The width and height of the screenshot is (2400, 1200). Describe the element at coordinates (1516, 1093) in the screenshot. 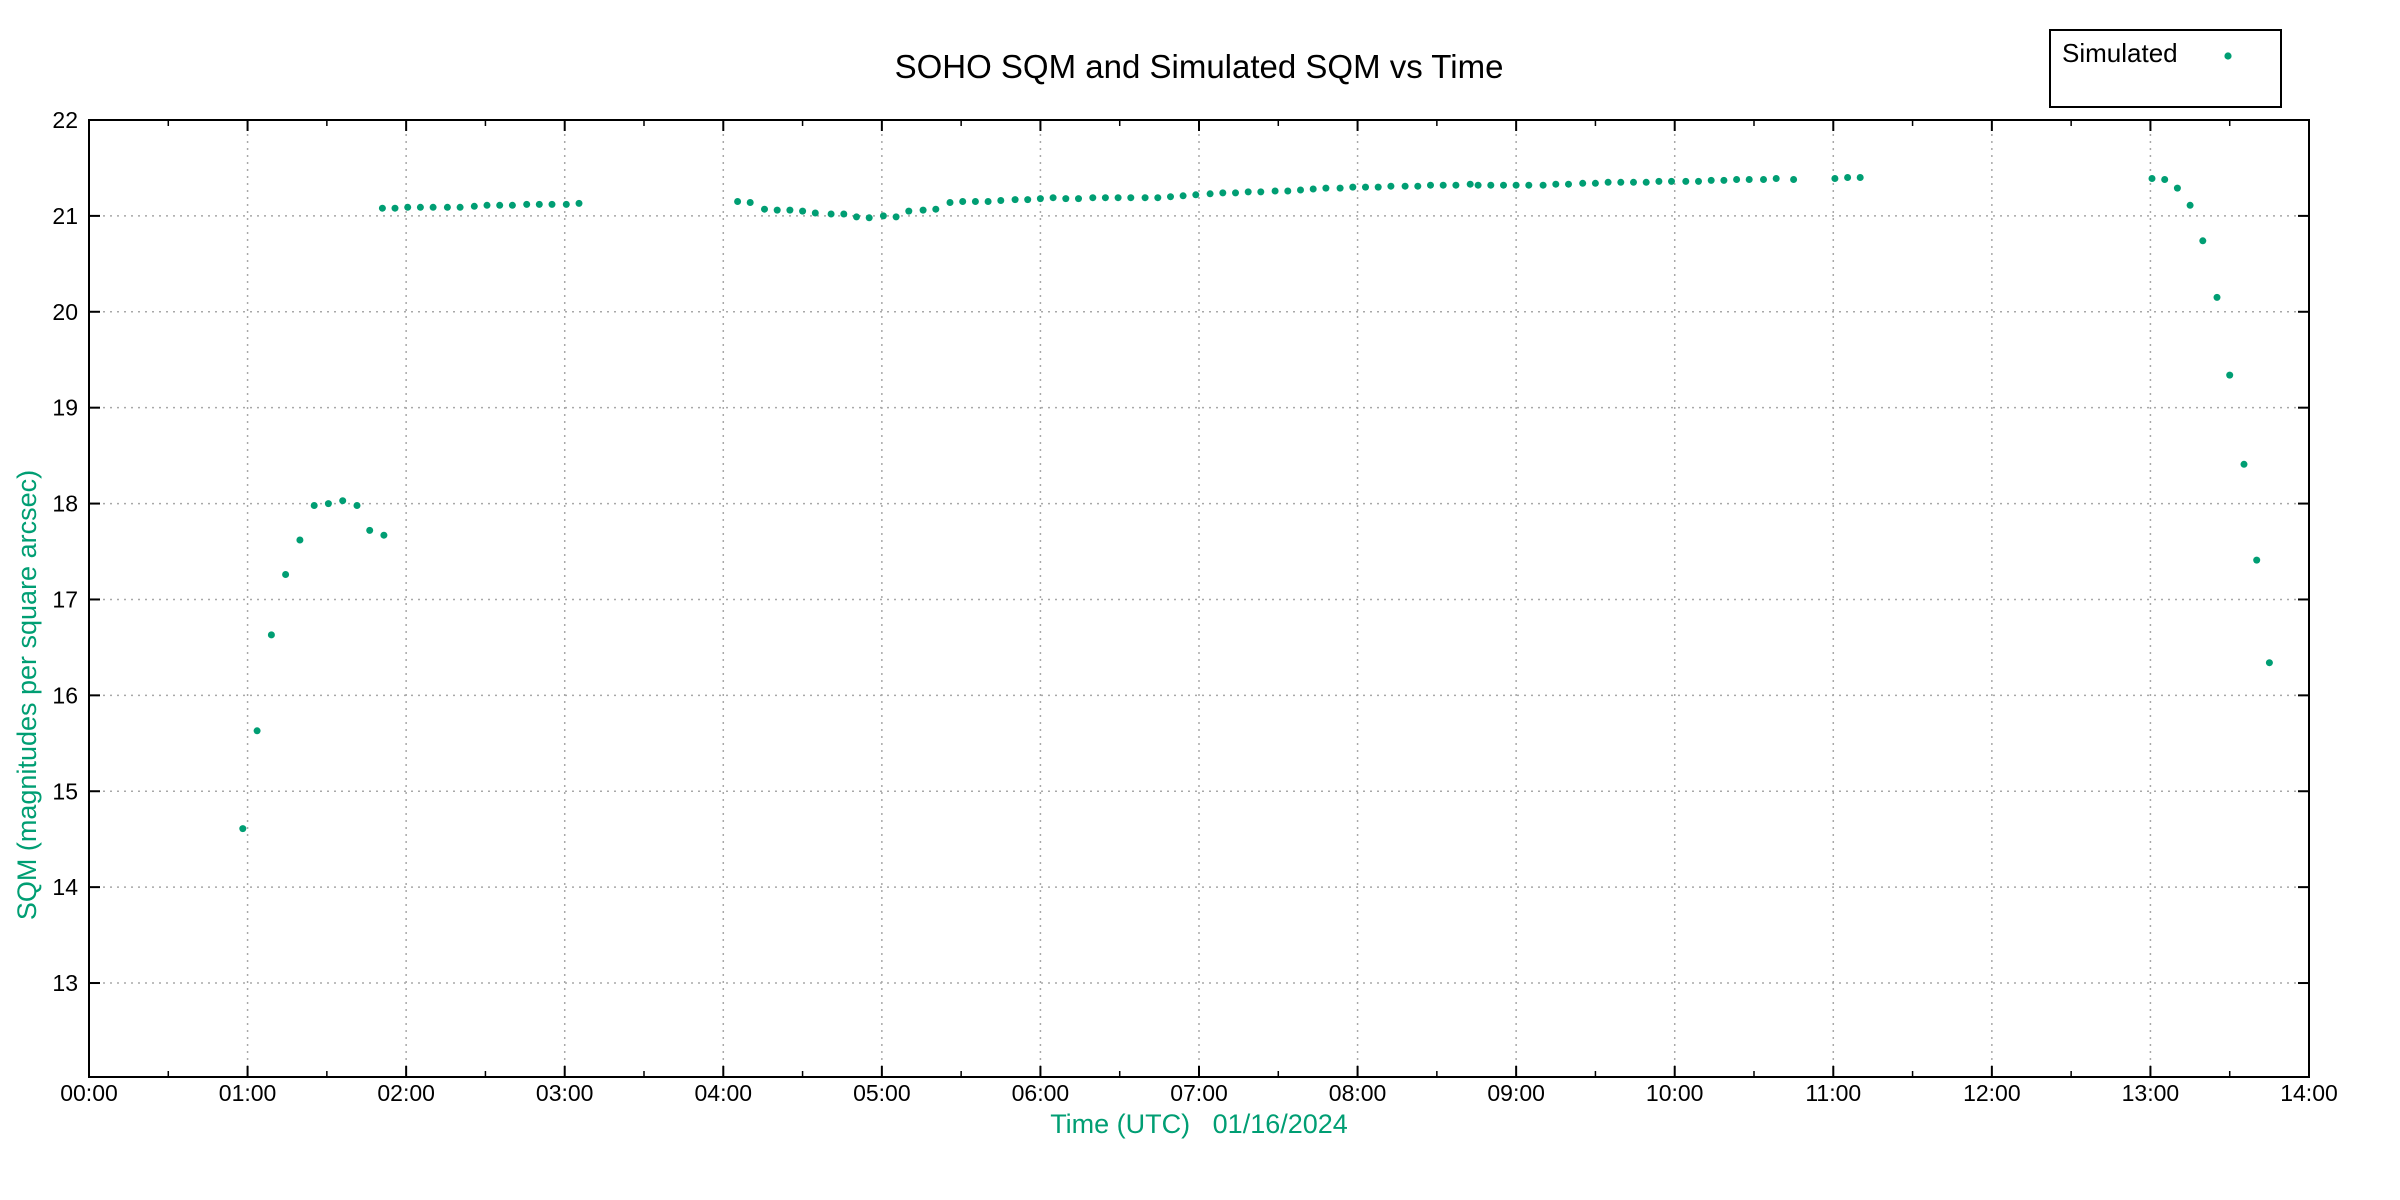

I see `x-tick-label: 09:00` at that location.